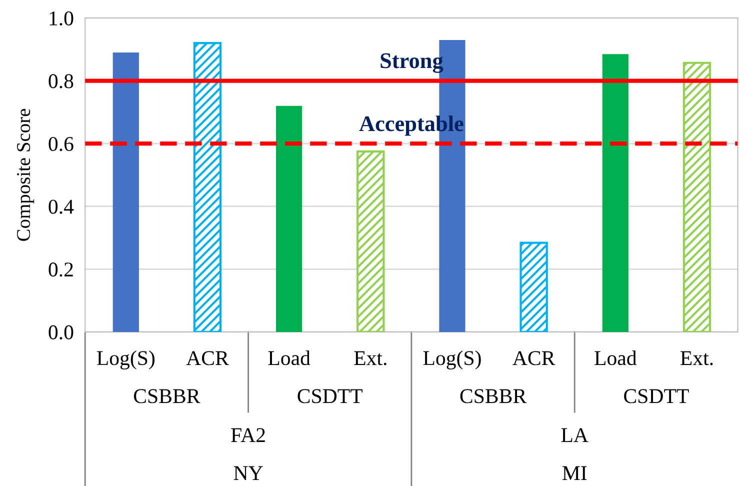 The height and width of the screenshot is (486, 740). Describe the element at coordinates (62, 18) in the screenshot. I see `y-tick-label: 1.0` at that location.